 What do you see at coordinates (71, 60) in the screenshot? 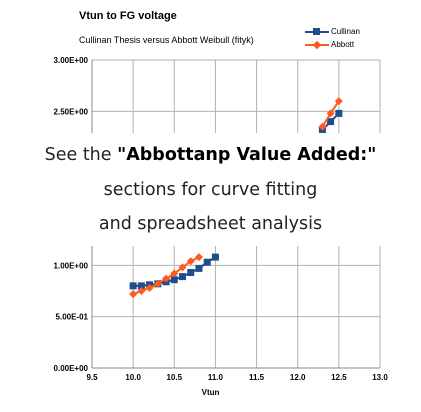
I see `y-tick-label: 3.00E+00` at bounding box center [71, 60].